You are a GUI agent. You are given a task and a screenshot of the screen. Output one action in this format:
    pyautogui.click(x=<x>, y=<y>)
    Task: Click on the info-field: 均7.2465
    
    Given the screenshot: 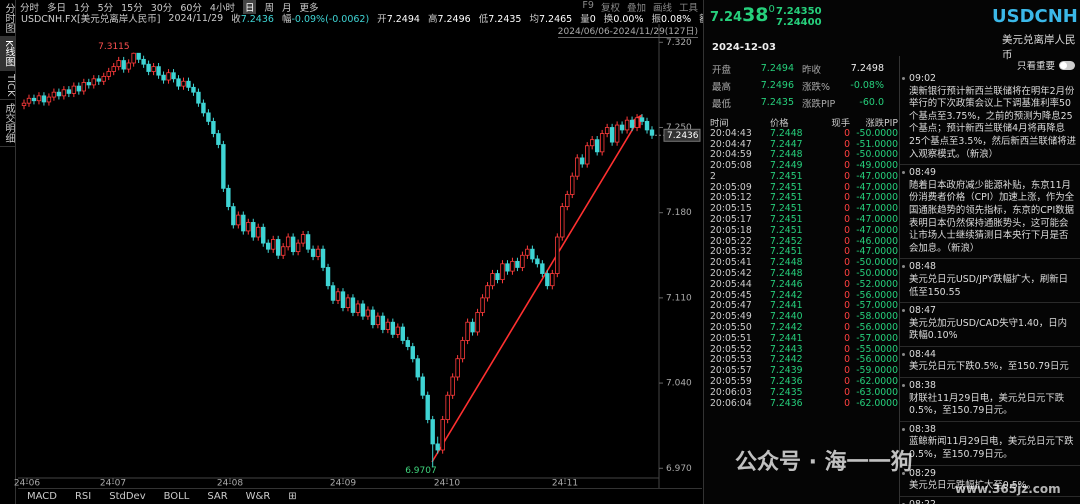 What is the action you would take?
    pyautogui.click(x=550, y=18)
    